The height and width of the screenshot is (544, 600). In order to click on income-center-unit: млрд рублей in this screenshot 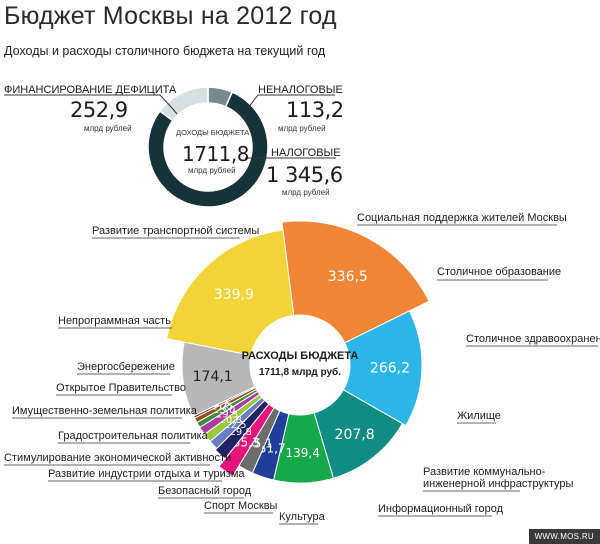, I will do `click(212, 170)`.